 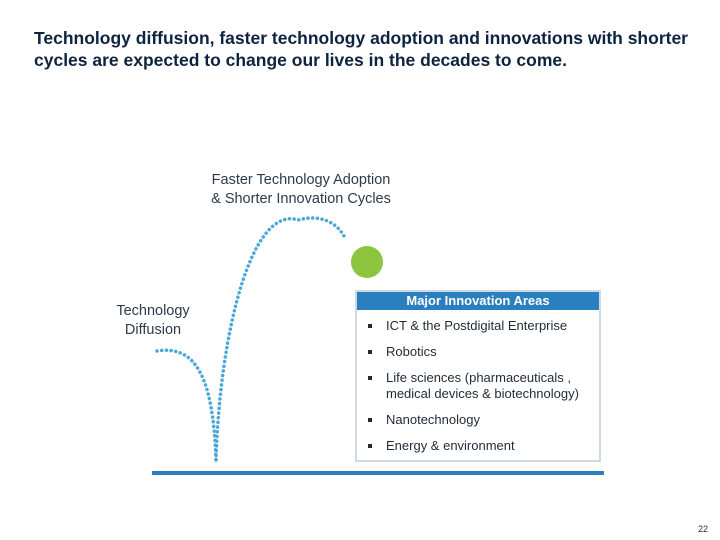 What do you see at coordinates (280, 339) in the screenshot?
I see `large-dotted-arc` at bounding box center [280, 339].